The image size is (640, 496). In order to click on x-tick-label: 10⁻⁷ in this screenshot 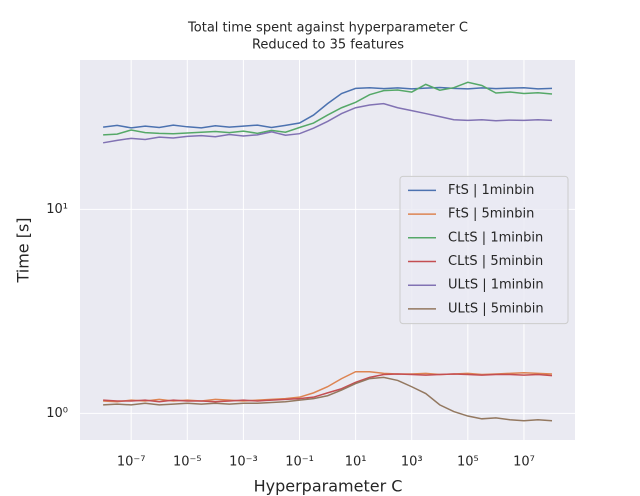, I will do `click(131, 462)`.